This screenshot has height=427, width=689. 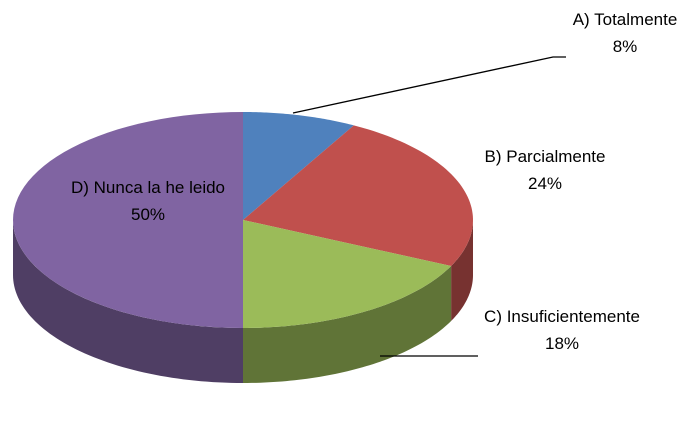 What do you see at coordinates (619, 33) in the screenshot?
I see `slice-label: A) Totalmente 8%` at bounding box center [619, 33].